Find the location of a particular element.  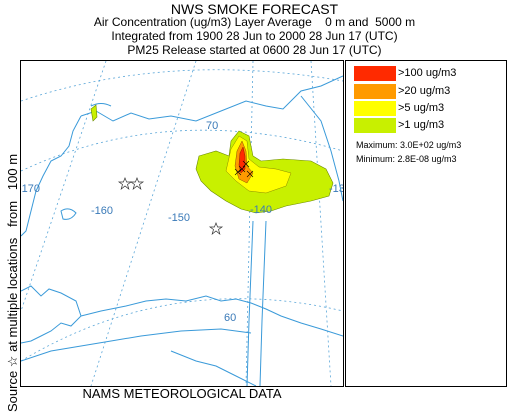

legend-label: >5 ug/m3 is located at coordinates (421, 108).